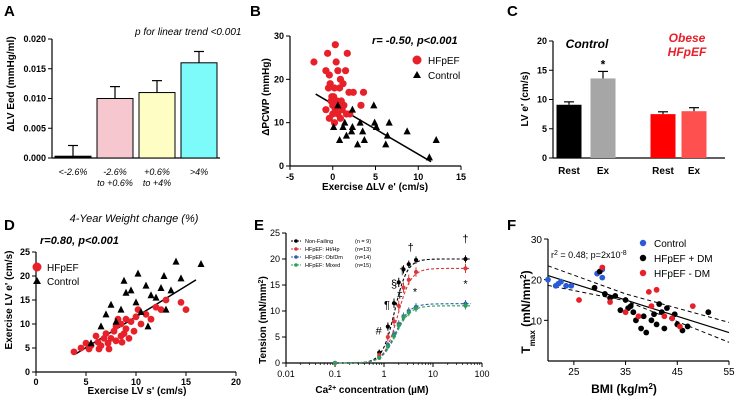 Image resolution: width=740 pixels, height=401 pixels. What do you see at coordinates (130, 317) in the screenshot?
I see `panel-d-axes: 0 5 10 15 20 25 0 5 10 15 20` at bounding box center [130, 317].